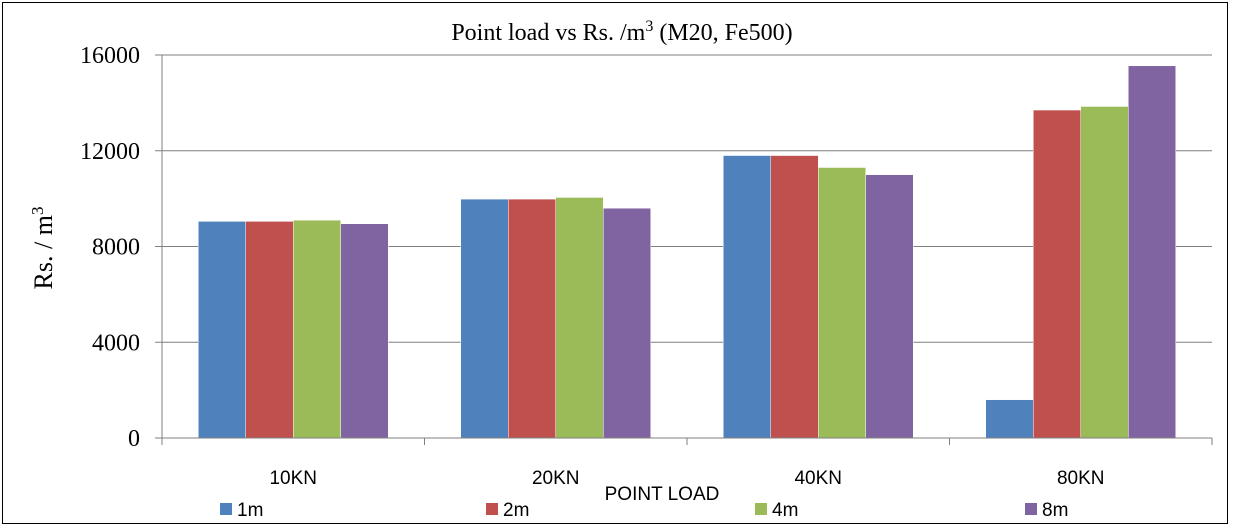 The width and height of the screenshot is (1234, 529). Describe the element at coordinates (818, 478) in the screenshot. I see `x-tick-label: 40KN` at that location.